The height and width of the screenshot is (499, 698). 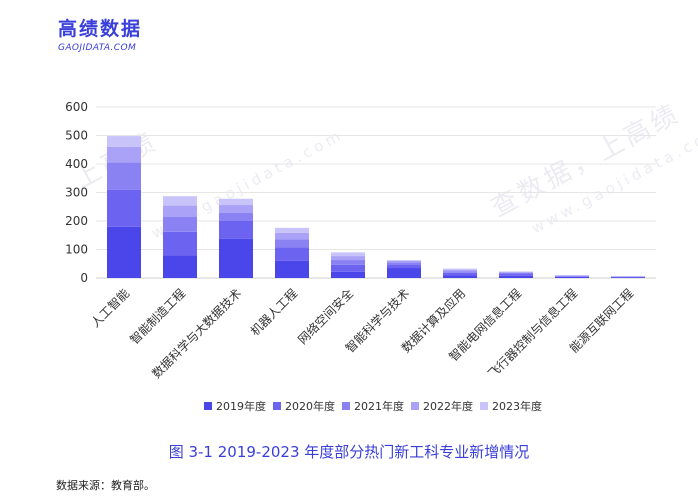 I want to click on x-tick-label: 网络空间安全, so click(x=326, y=317).